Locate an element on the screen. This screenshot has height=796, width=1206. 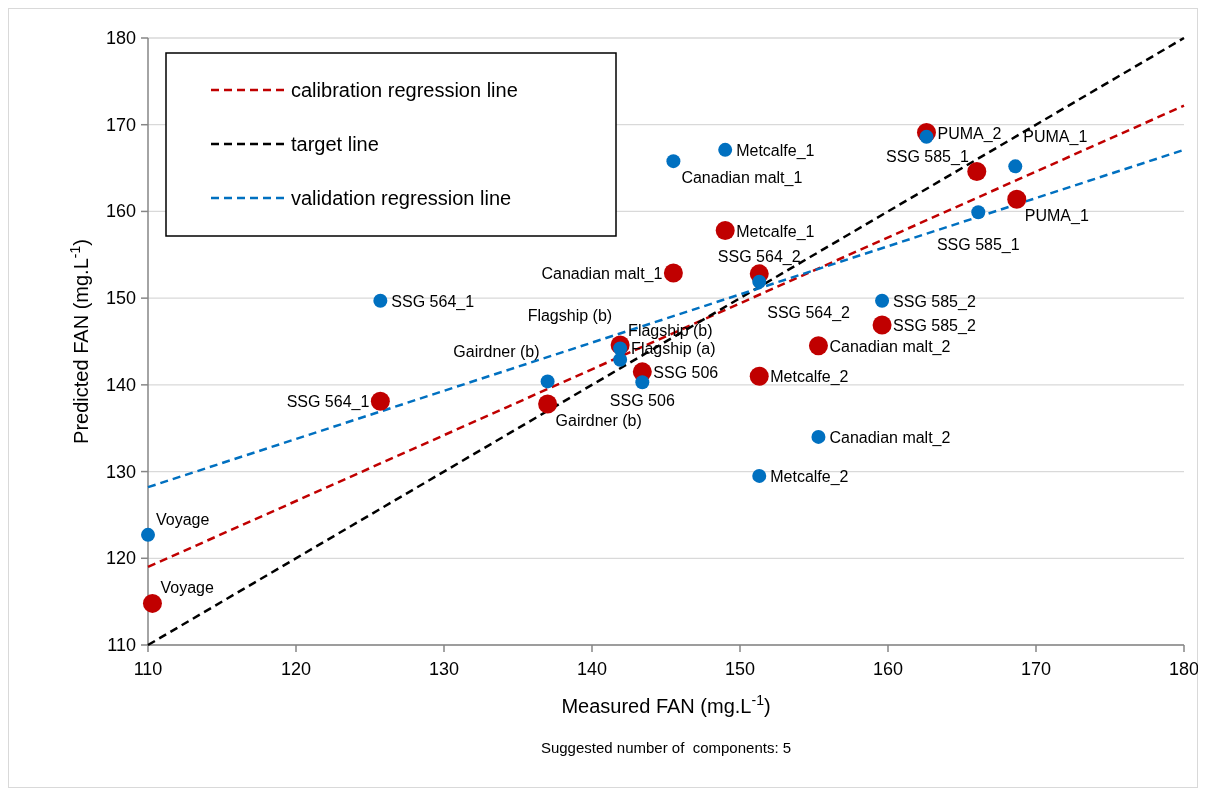
x-tick-label: 130 is located at coordinates (444, 669).